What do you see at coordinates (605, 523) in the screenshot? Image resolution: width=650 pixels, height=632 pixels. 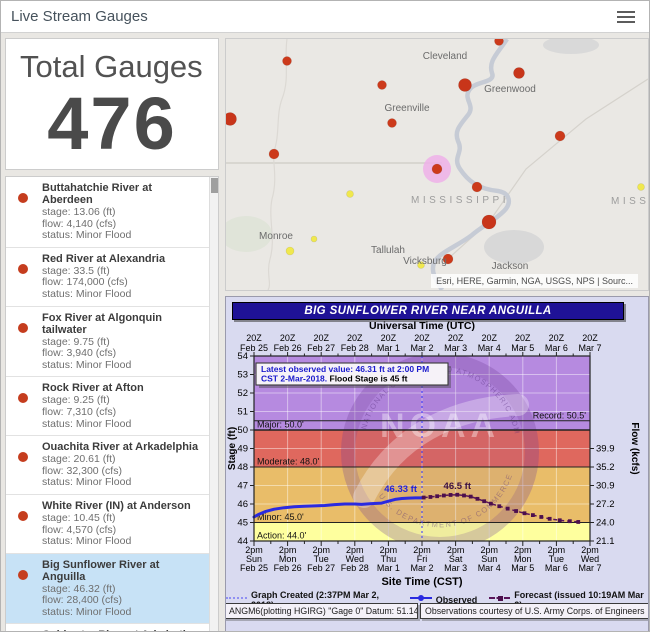 I see `svg-text: 24.0` at bounding box center [605, 523].